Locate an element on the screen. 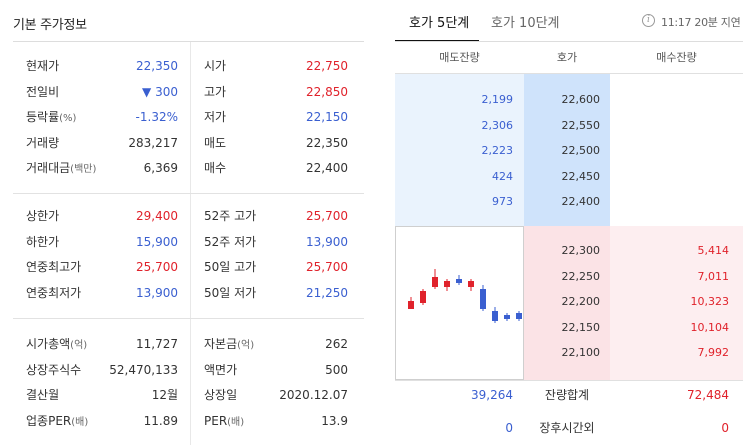 The height and width of the screenshot is (445, 743). bid-price-area is located at coordinates (567, 303).